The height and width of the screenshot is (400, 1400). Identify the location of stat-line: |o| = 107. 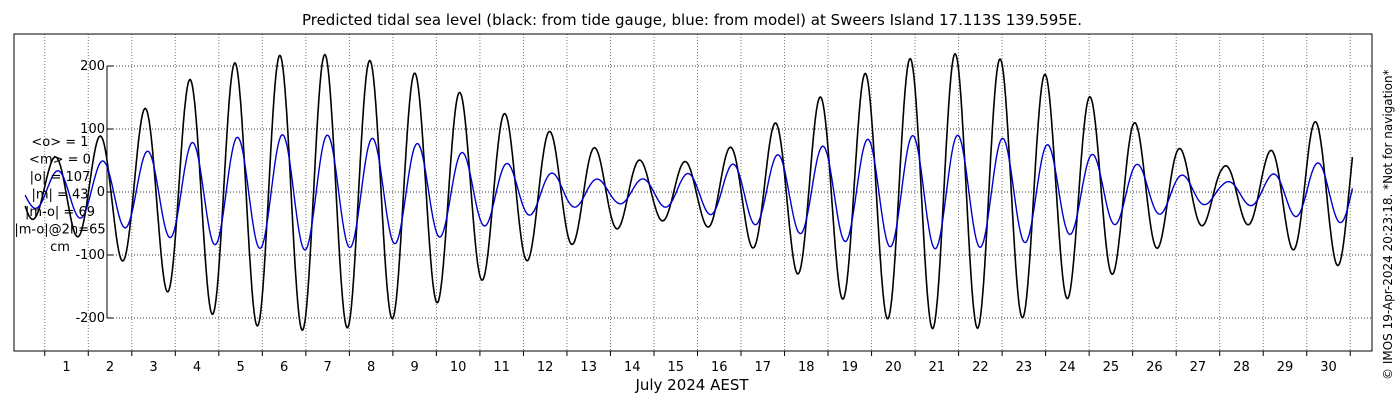
(60, 177).